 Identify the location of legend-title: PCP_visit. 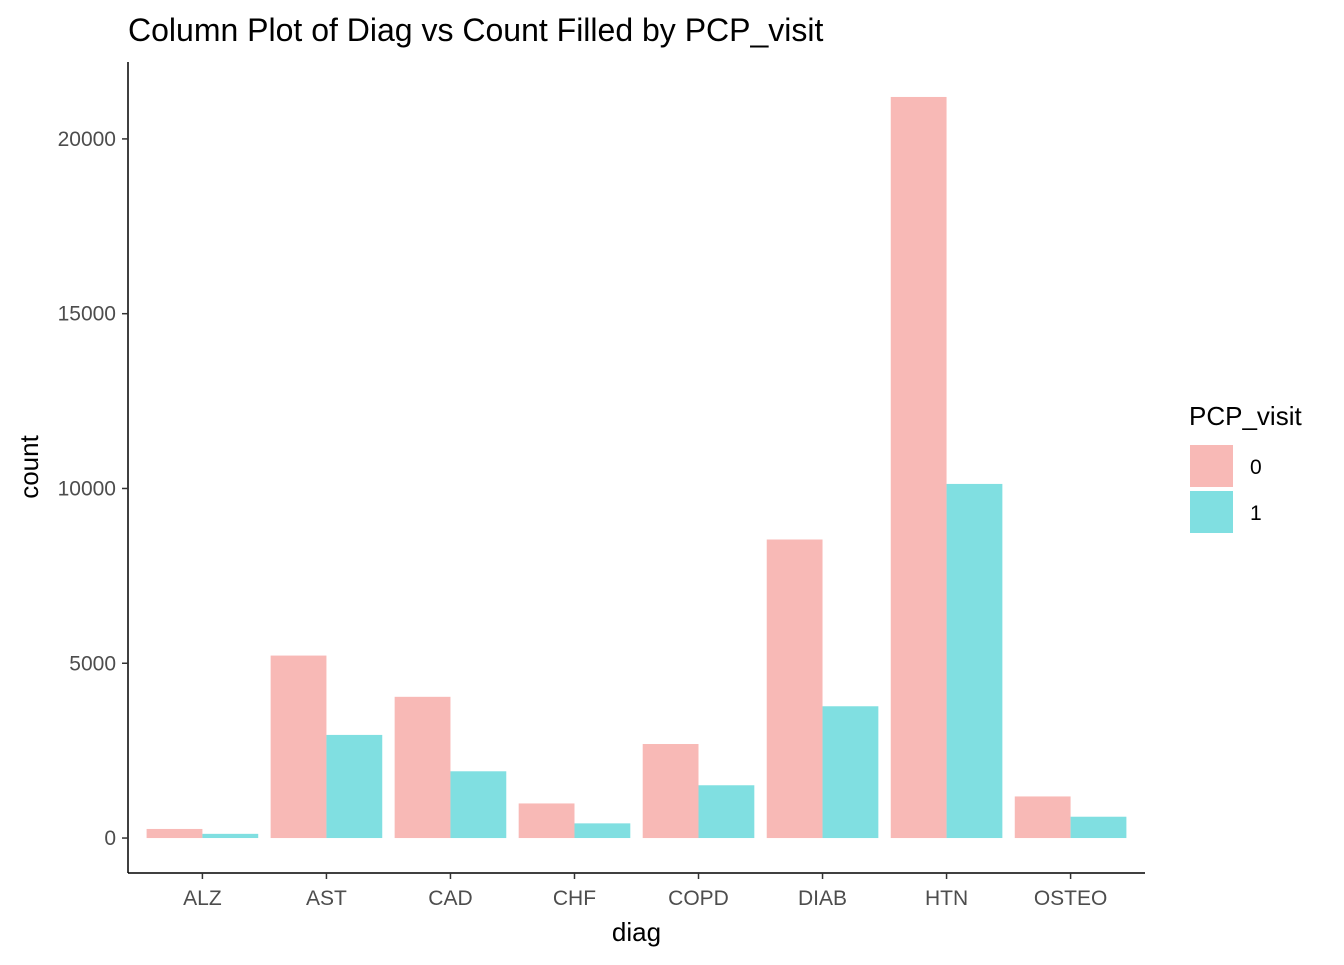
(1245, 416).